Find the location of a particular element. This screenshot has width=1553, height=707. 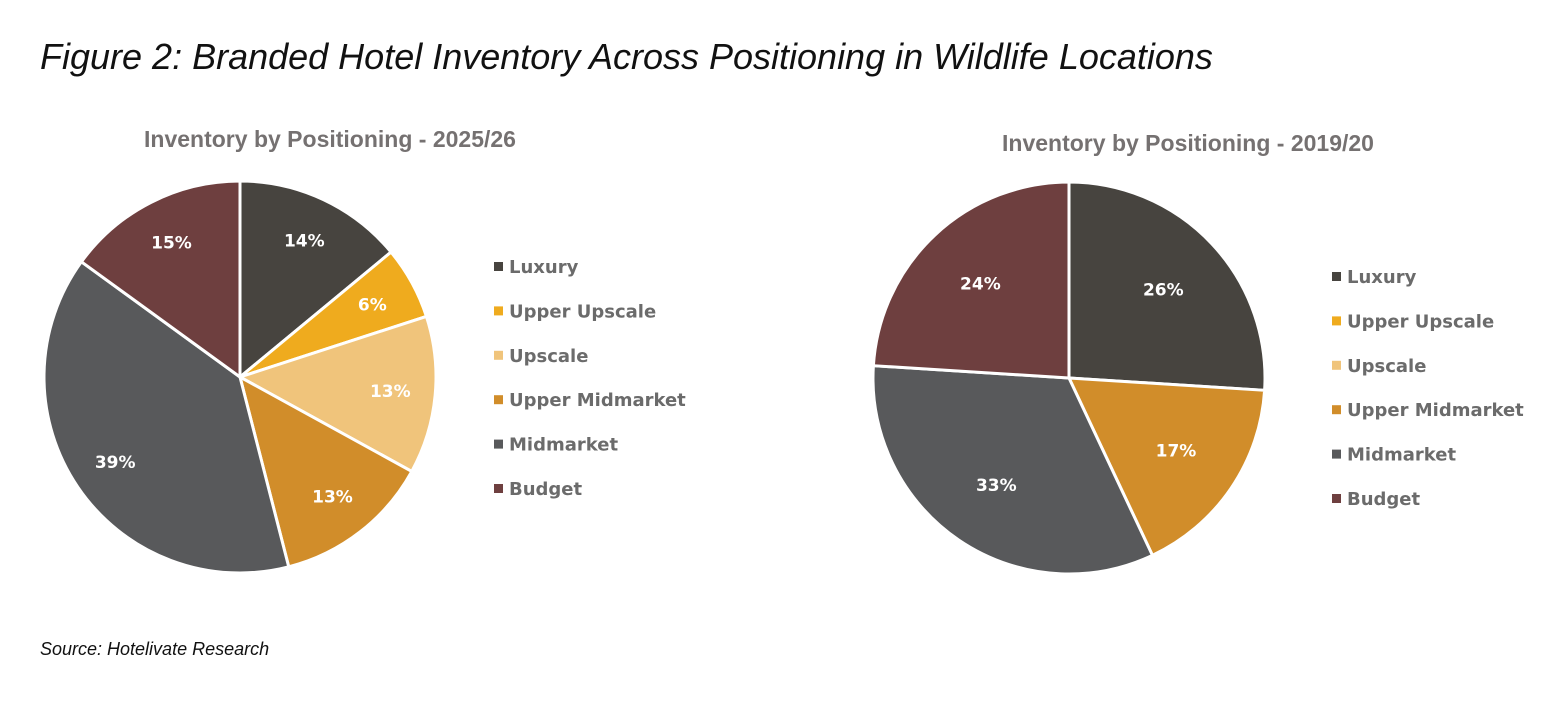

data-label-midmarket: 39% is located at coordinates (115, 463).